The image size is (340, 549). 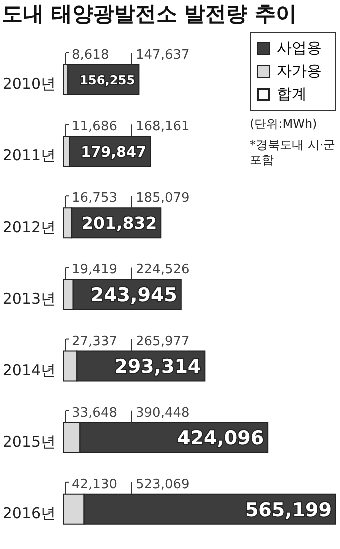 What do you see at coordinates (299, 48) in the screenshot?
I see `legend-label: 사업용` at bounding box center [299, 48].